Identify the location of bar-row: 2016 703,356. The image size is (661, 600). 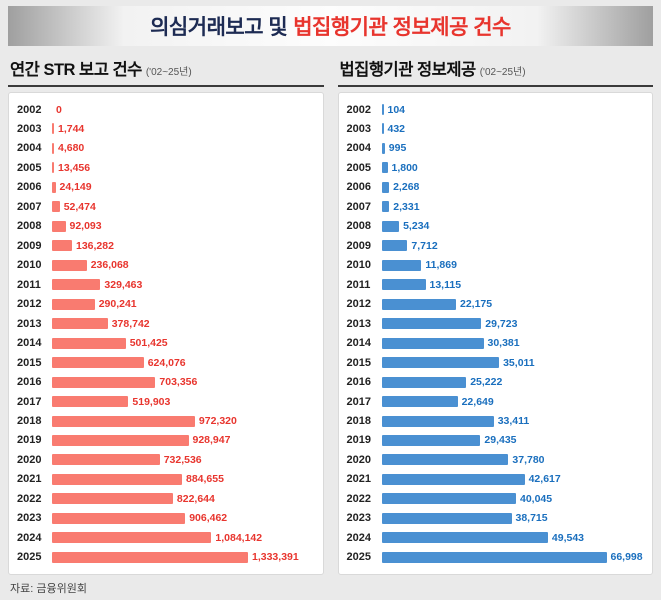
(166, 382).